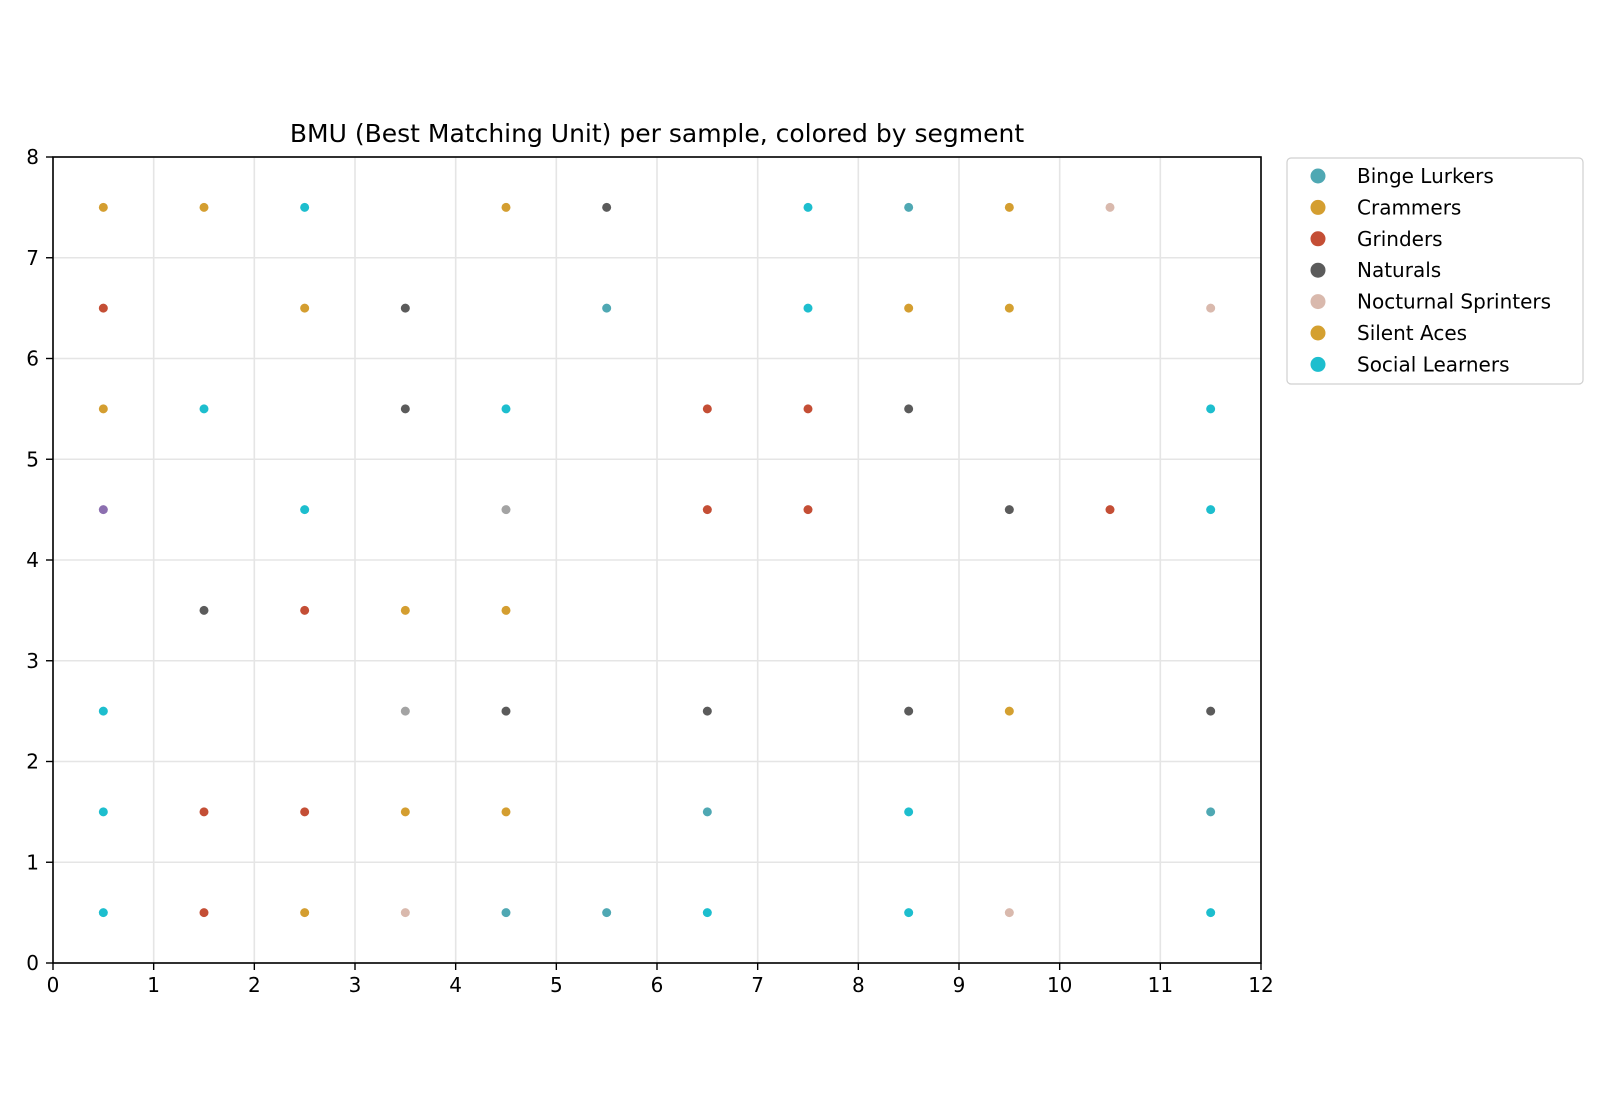  What do you see at coordinates (32, 359) in the screenshot?
I see `y-tick-label: 6` at bounding box center [32, 359].